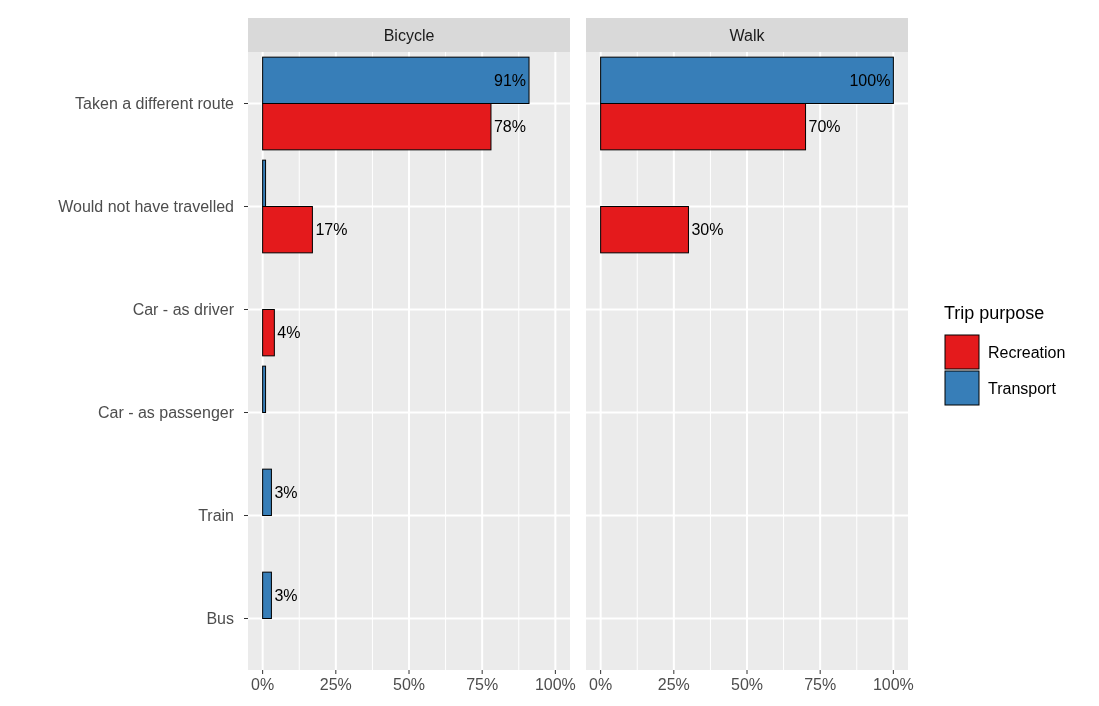  What do you see at coordinates (747, 35) in the screenshot?
I see `chart-title: Walk` at bounding box center [747, 35].